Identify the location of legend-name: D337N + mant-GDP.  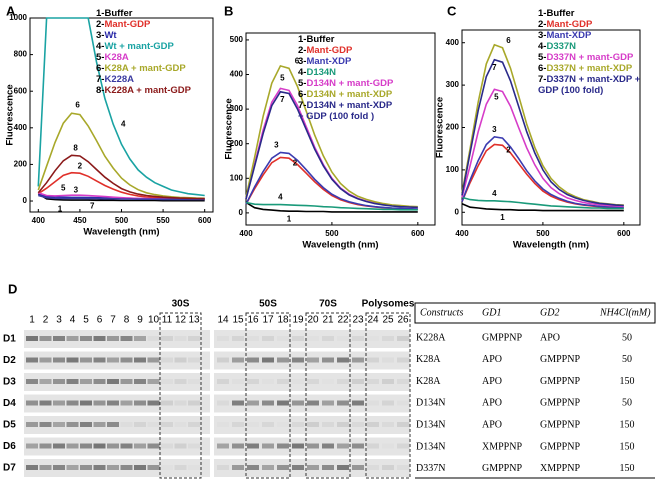
(590, 57).